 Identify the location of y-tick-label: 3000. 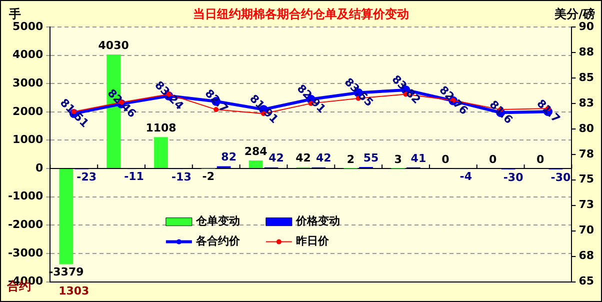
(28, 83).